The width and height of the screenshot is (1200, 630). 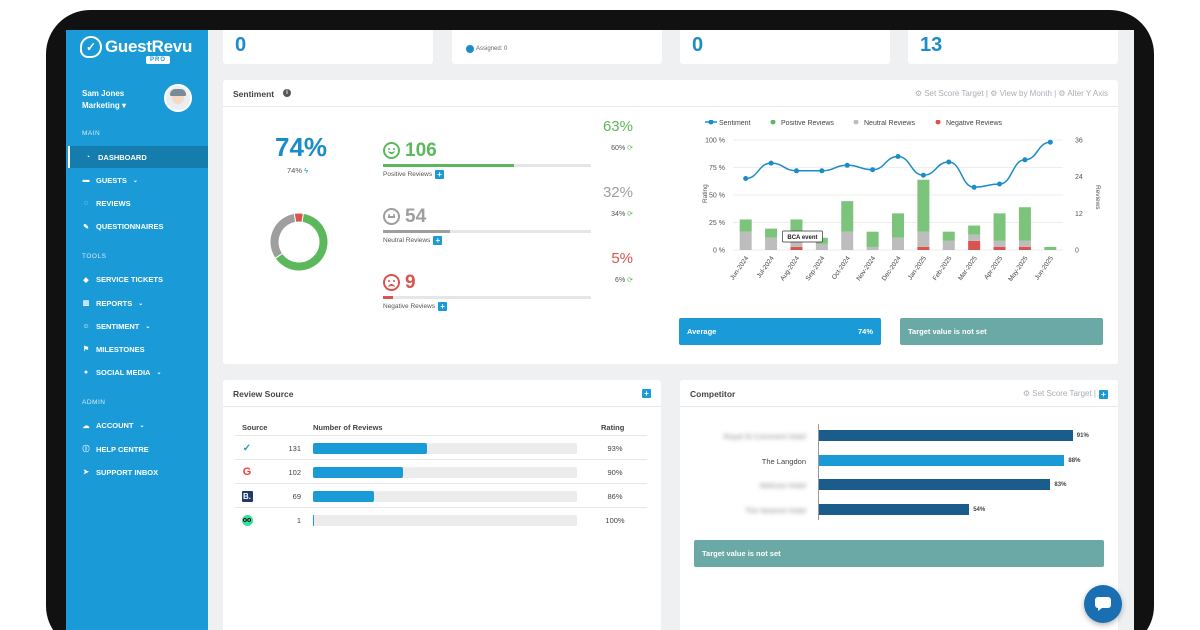 What do you see at coordinates (1103, 604) in the screenshot?
I see `chat-button` at bounding box center [1103, 604].